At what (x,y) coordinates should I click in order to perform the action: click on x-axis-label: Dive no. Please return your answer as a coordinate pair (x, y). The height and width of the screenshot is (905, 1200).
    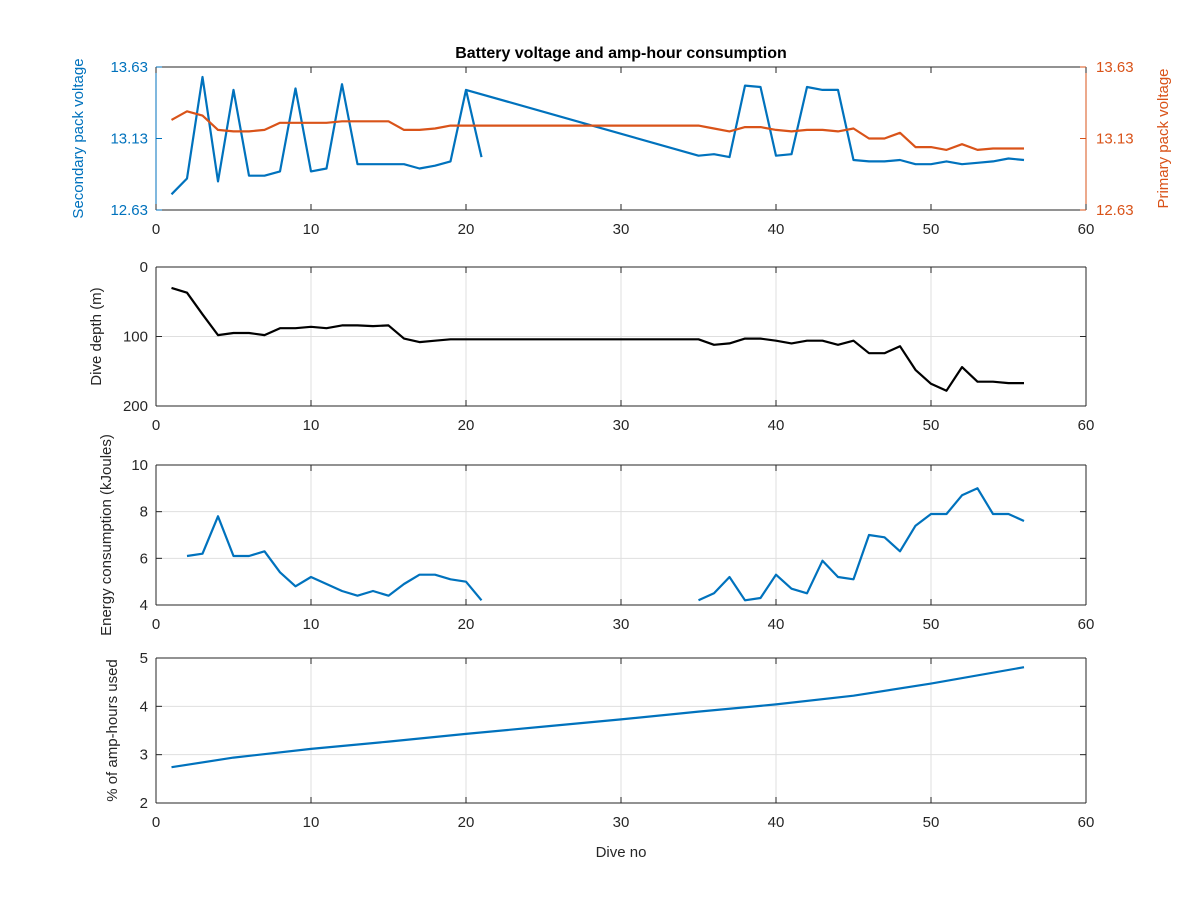
    Looking at the image, I should click on (621, 852).